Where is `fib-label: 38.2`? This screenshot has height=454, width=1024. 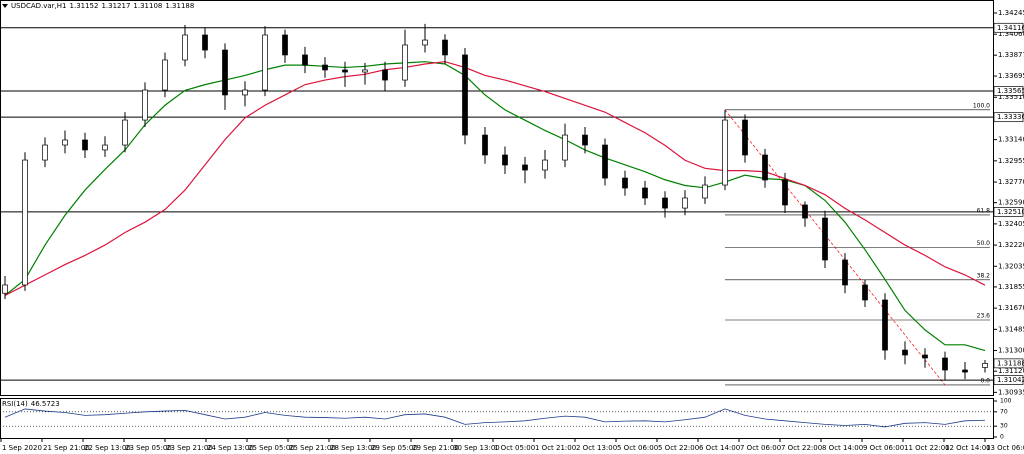 fib-label: 38.2 is located at coordinates (984, 275).